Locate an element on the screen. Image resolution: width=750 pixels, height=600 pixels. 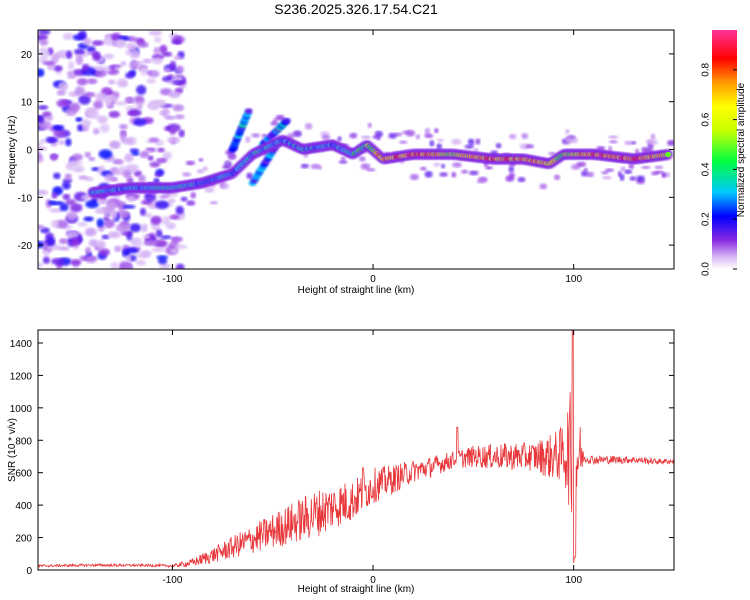
colorbar-ticks: 0.0 0.2 0.4 0.6 0.8 is located at coordinates (719, 169).